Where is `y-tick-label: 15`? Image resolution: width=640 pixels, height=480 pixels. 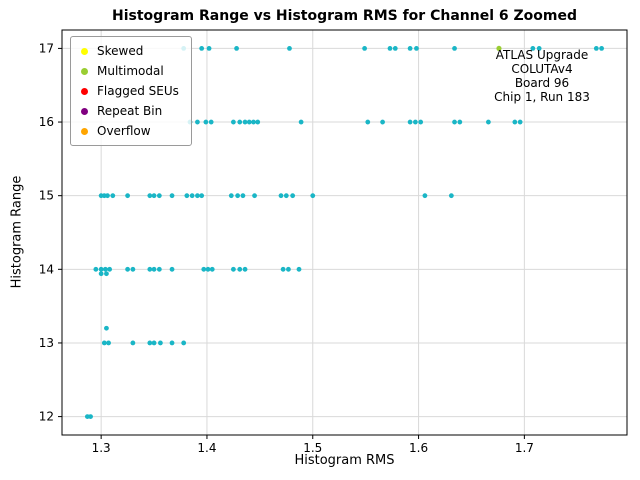
y-tick-label: 15 is located at coordinates (46, 196).